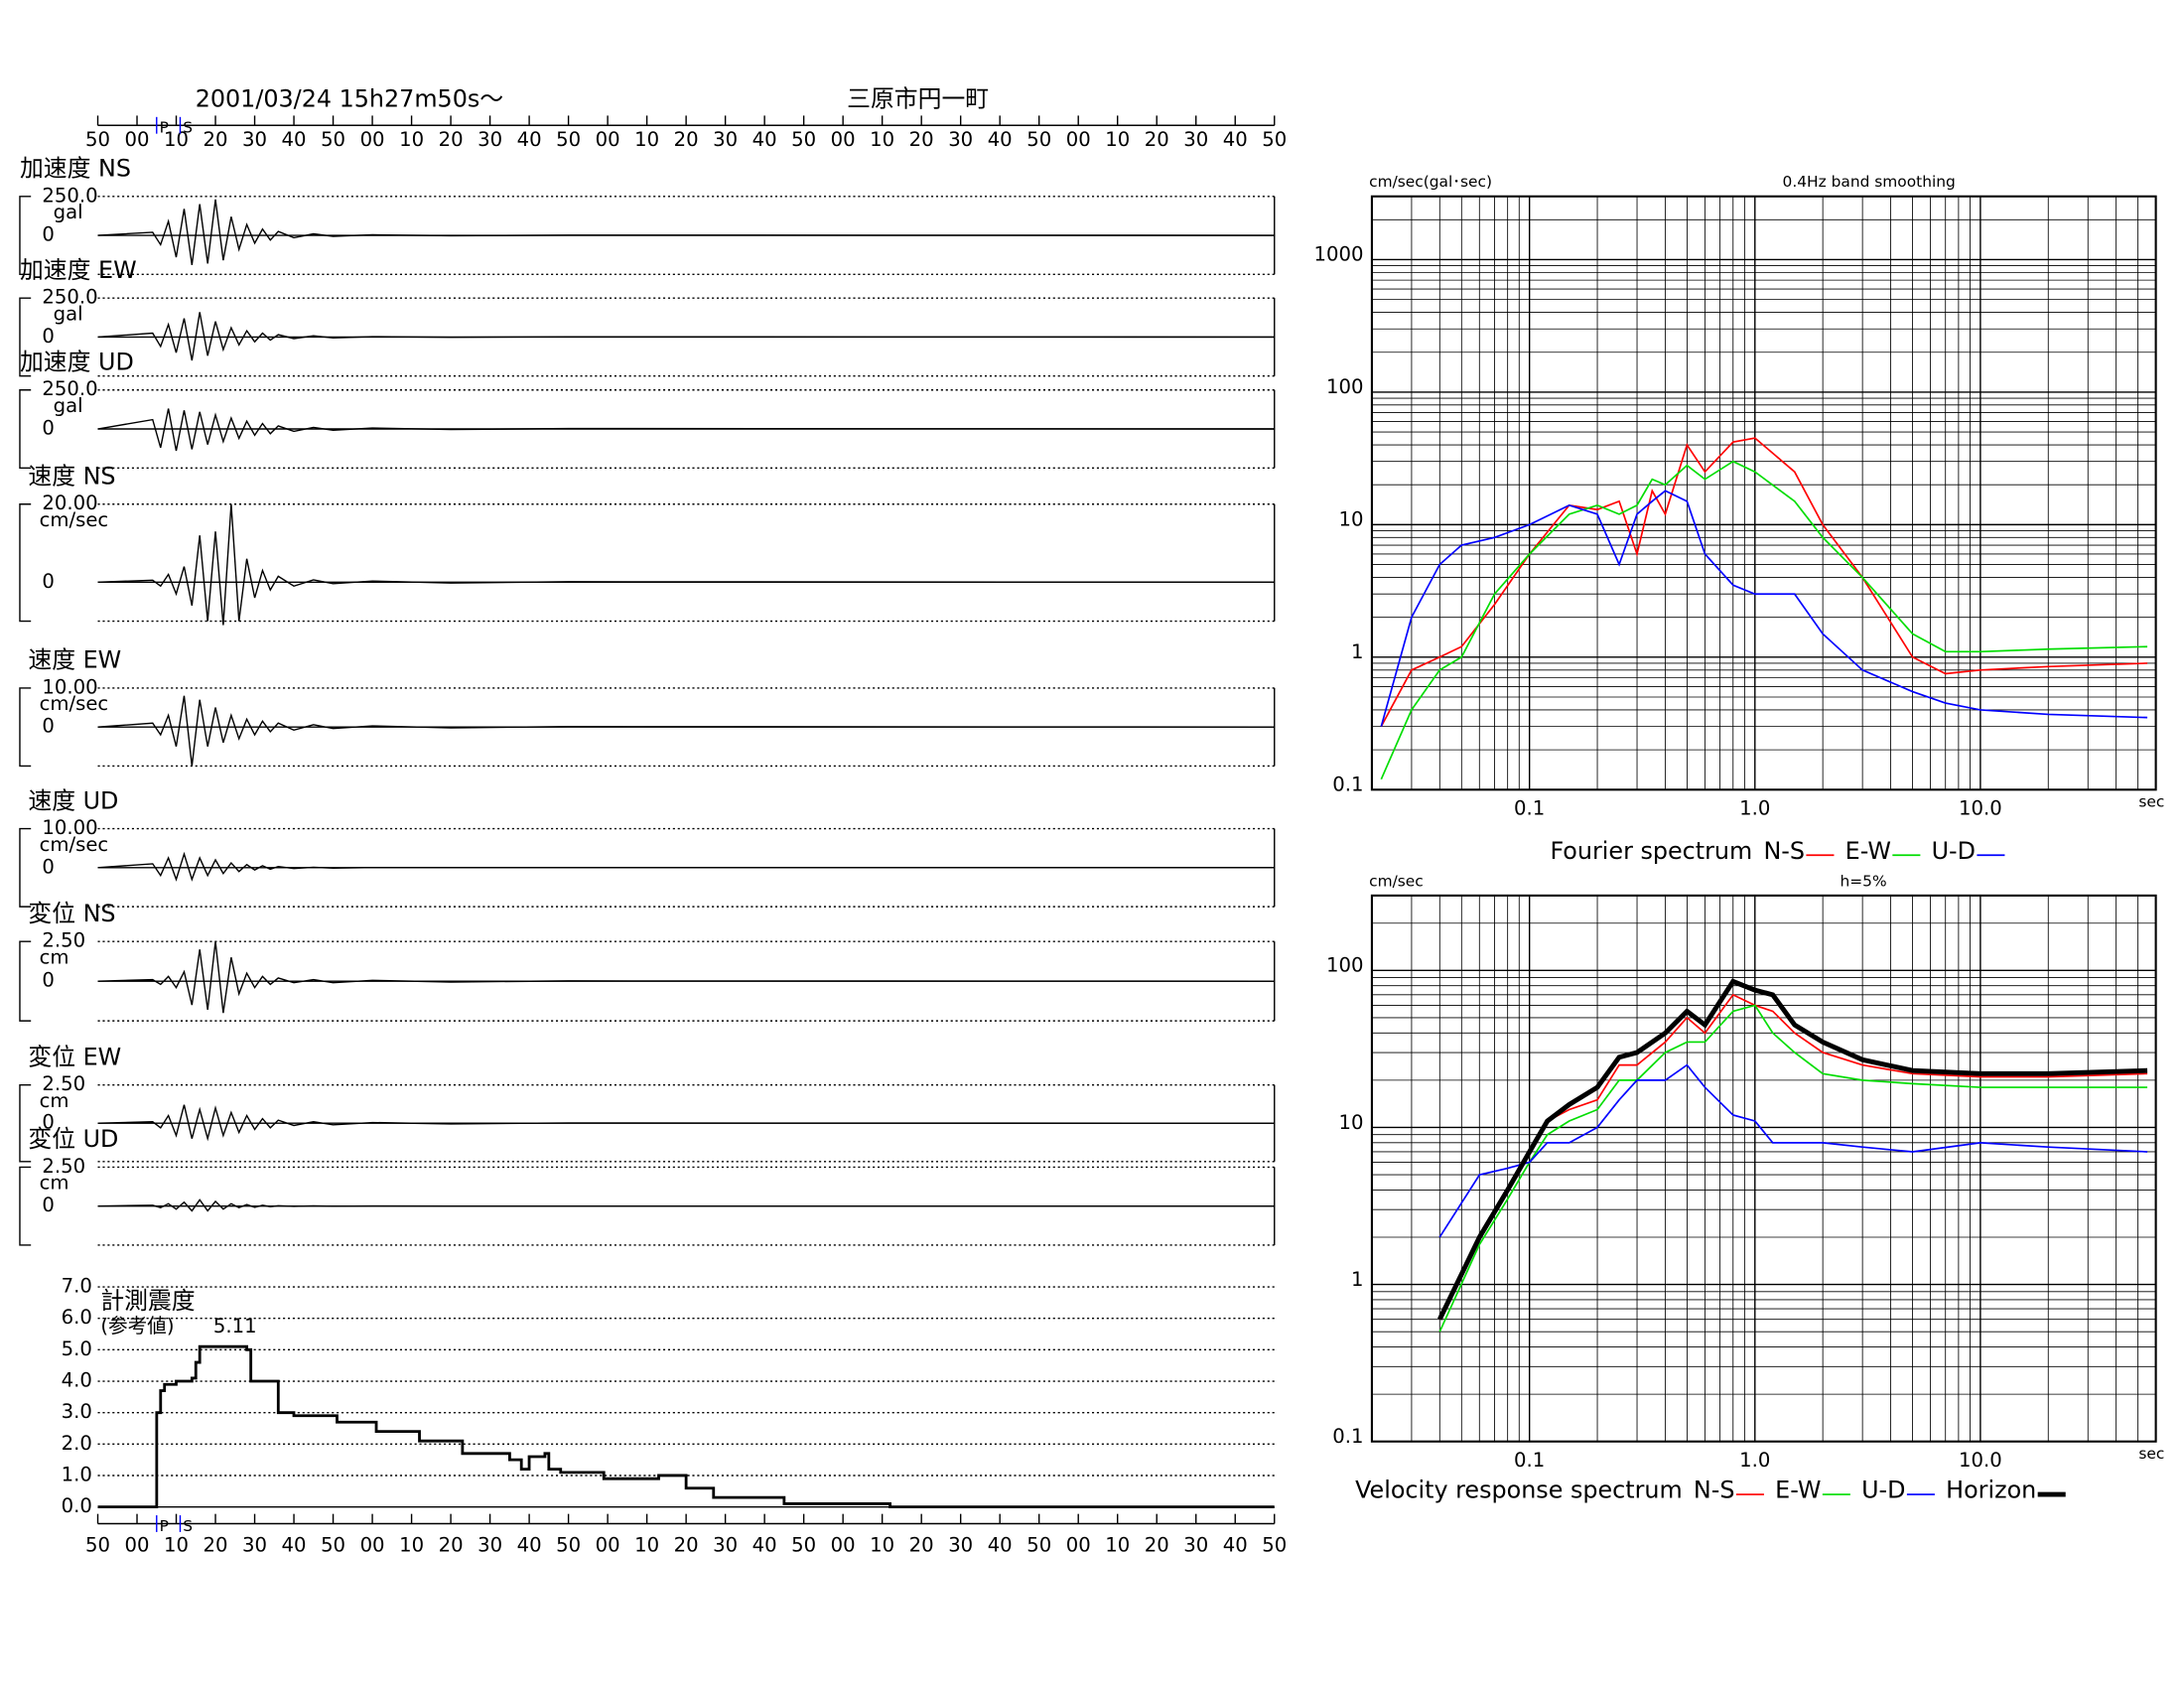 The height and width of the screenshot is (1688, 2184). What do you see at coordinates (1991, 1490) in the screenshot?
I see `legend-label: Horizon` at bounding box center [1991, 1490].